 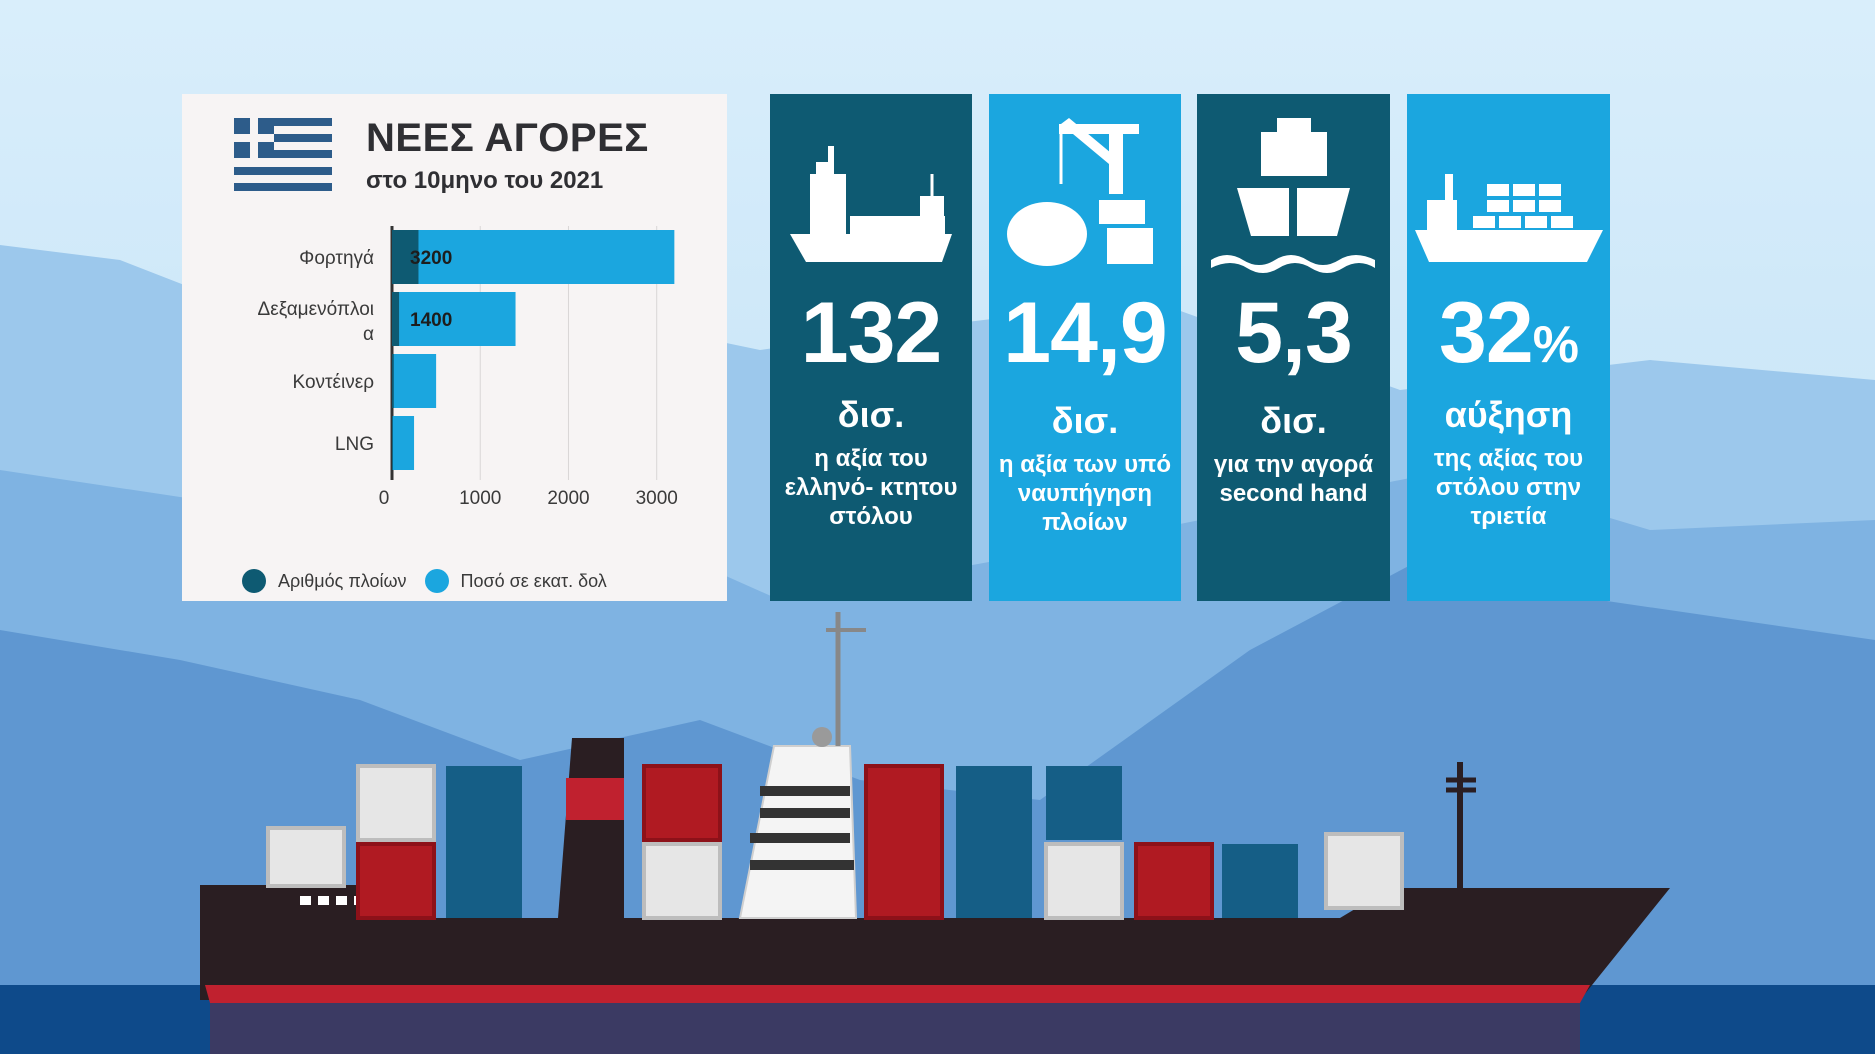 What do you see at coordinates (254, 581) in the screenshot?
I see `legend-swatch-count` at bounding box center [254, 581].